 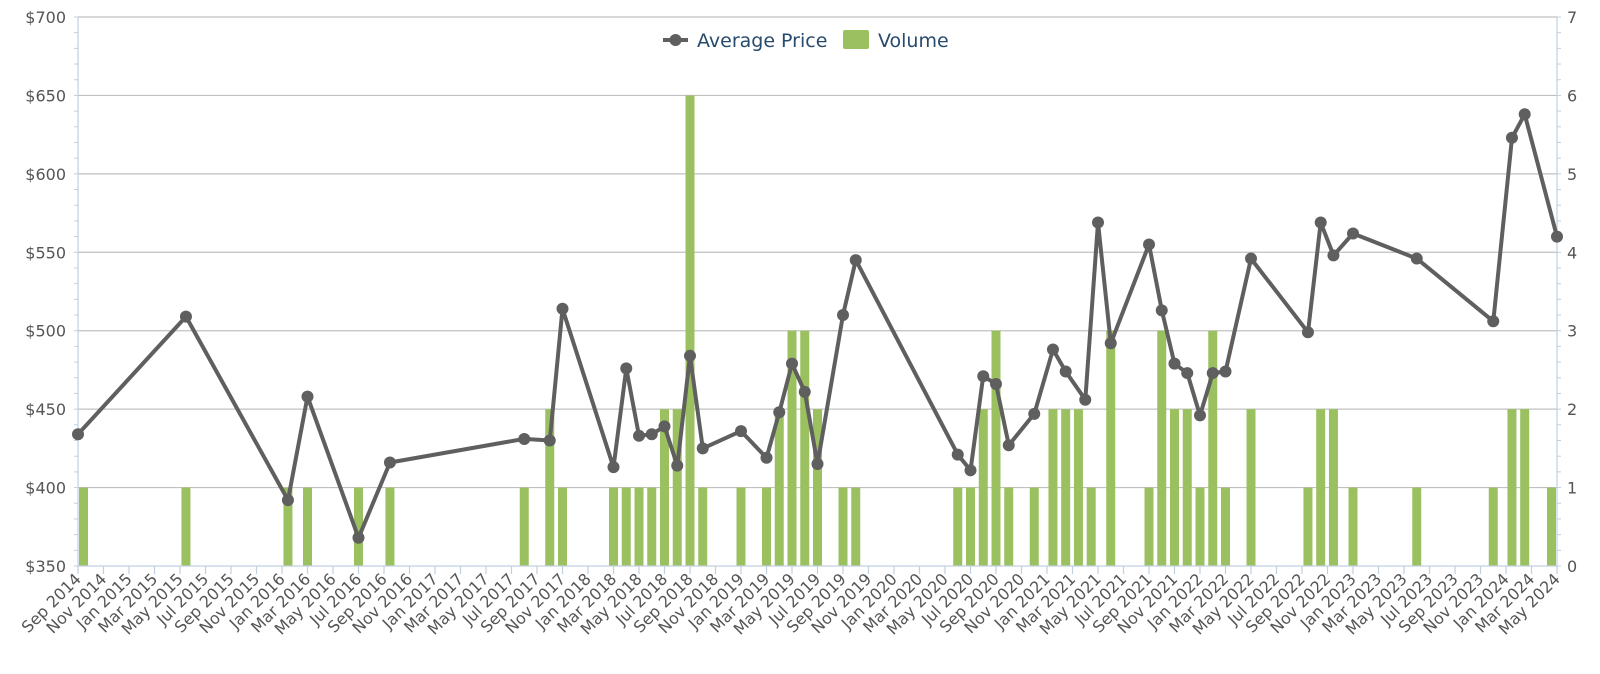 I want to click on legend: Average Price Volume, so click(x=806, y=41).